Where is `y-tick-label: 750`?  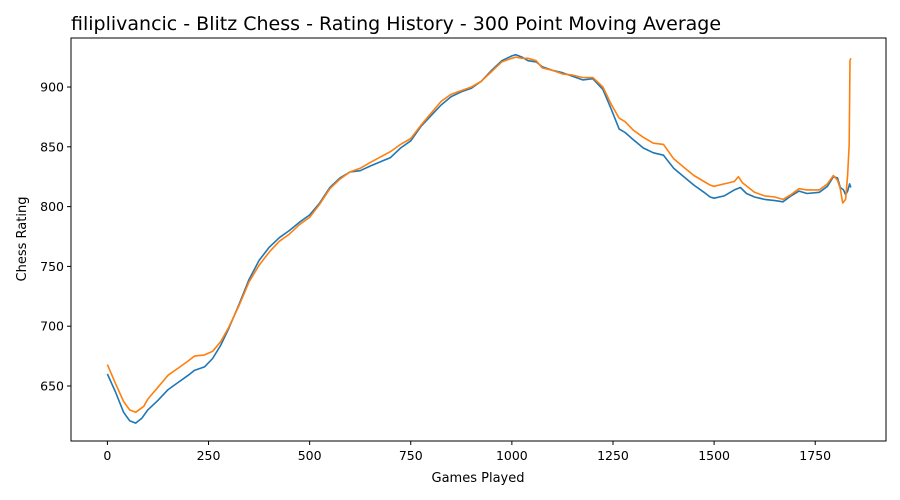 y-tick-label: 750 is located at coordinates (52, 266).